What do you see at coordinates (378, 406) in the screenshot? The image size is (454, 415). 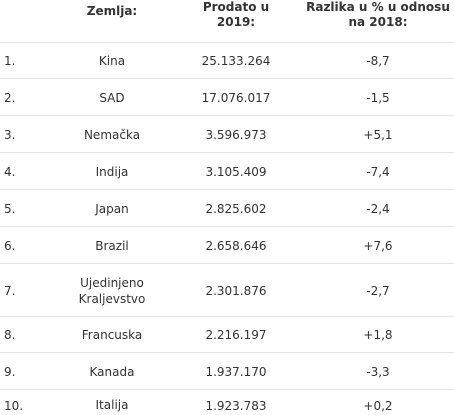 I see `diff-cell: +0,2` at bounding box center [378, 406].